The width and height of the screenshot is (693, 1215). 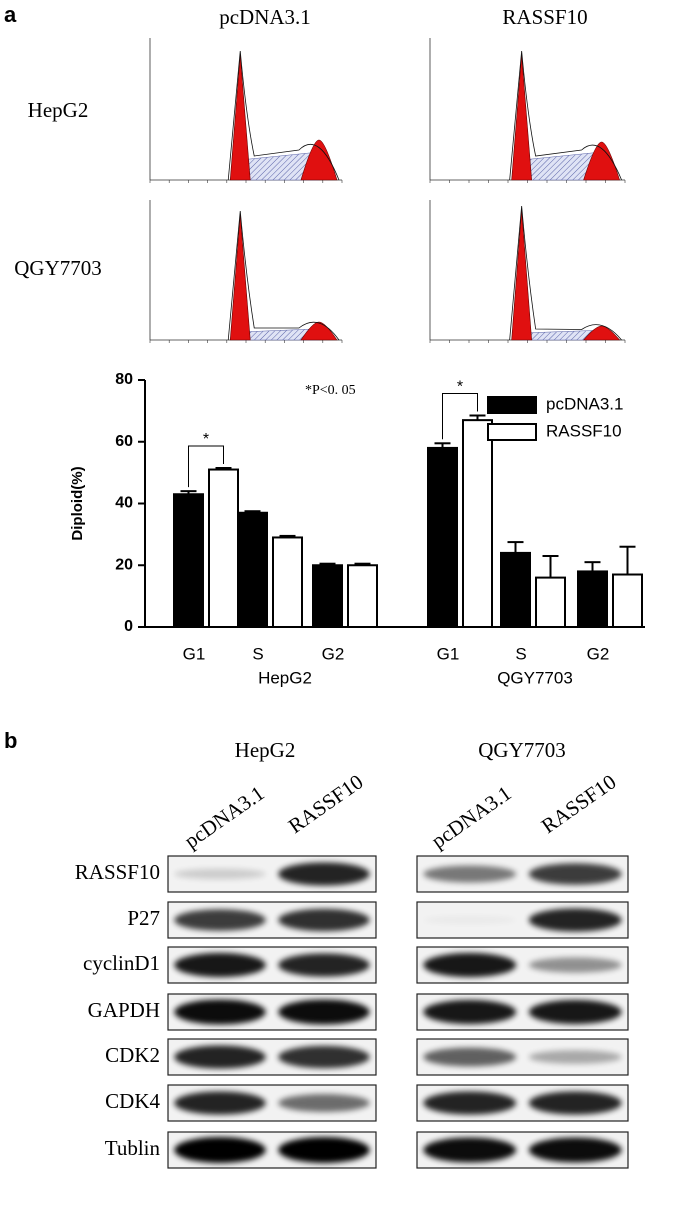 What do you see at coordinates (117, 872) in the screenshot?
I see `protein-label: RASSF10` at bounding box center [117, 872].